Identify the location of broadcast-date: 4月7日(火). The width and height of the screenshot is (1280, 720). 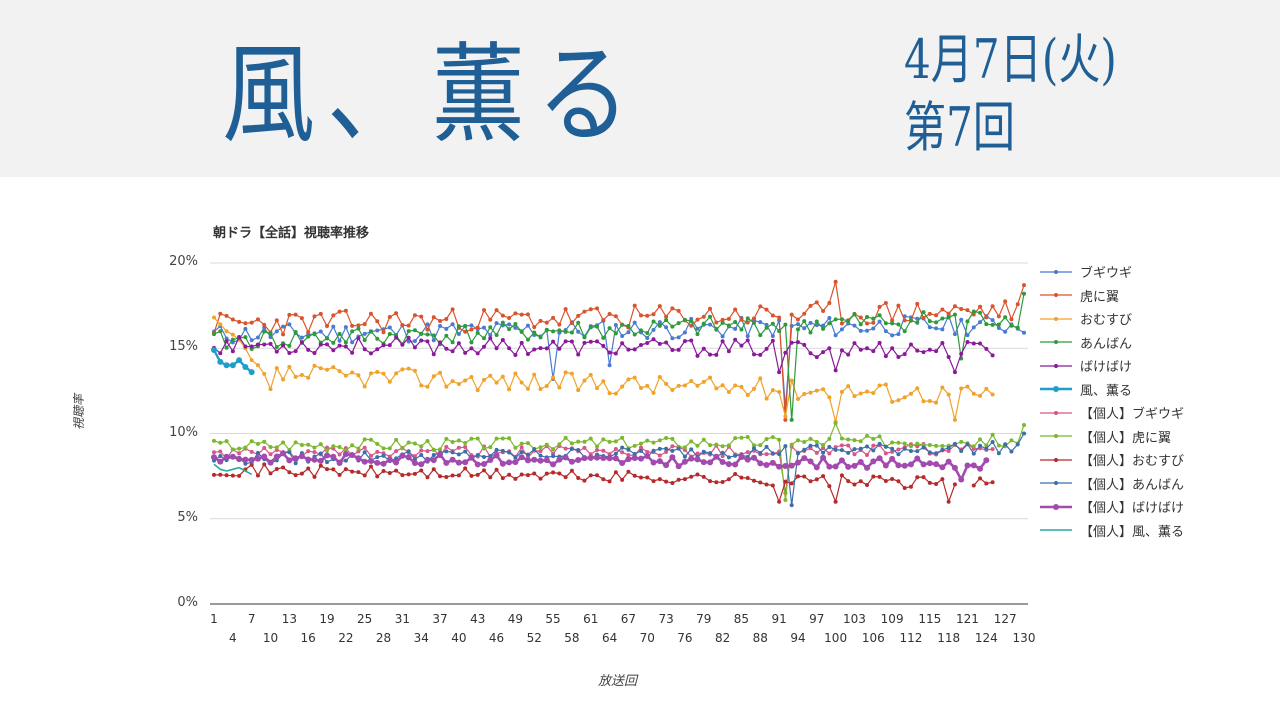
(1010, 59).